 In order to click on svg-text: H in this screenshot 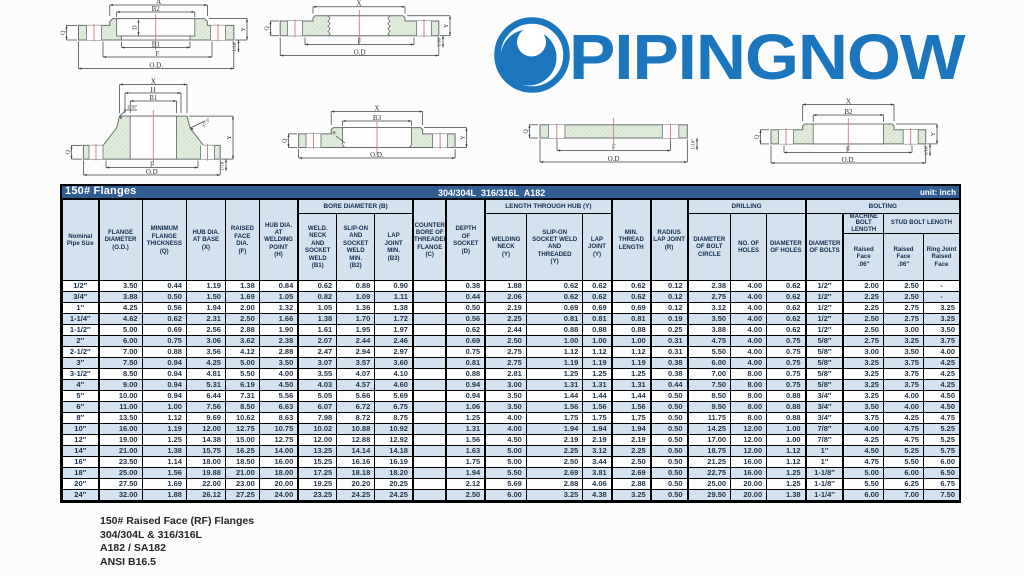, I will do `click(152, 90)`.